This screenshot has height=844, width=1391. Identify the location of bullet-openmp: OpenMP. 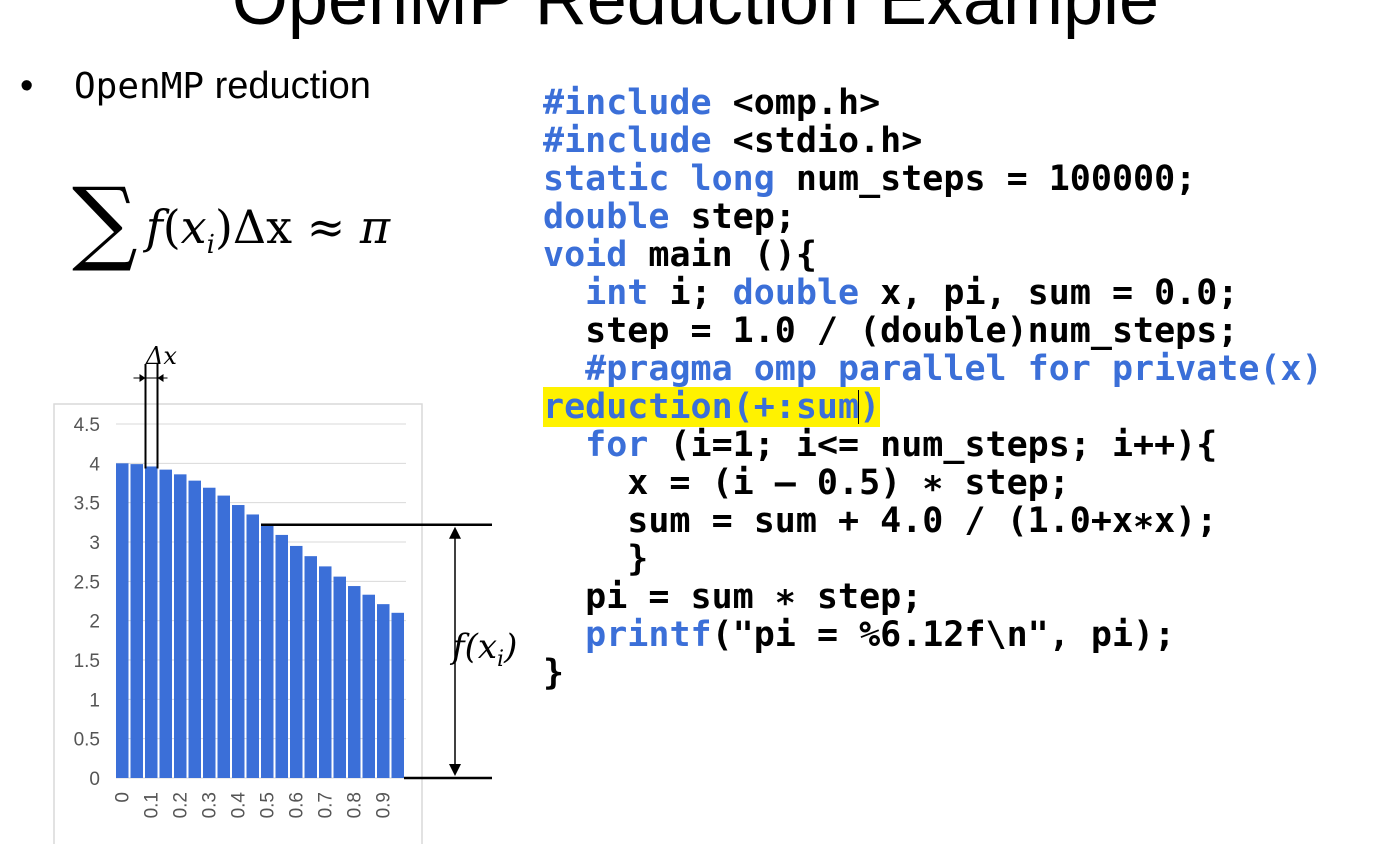
(139, 86).